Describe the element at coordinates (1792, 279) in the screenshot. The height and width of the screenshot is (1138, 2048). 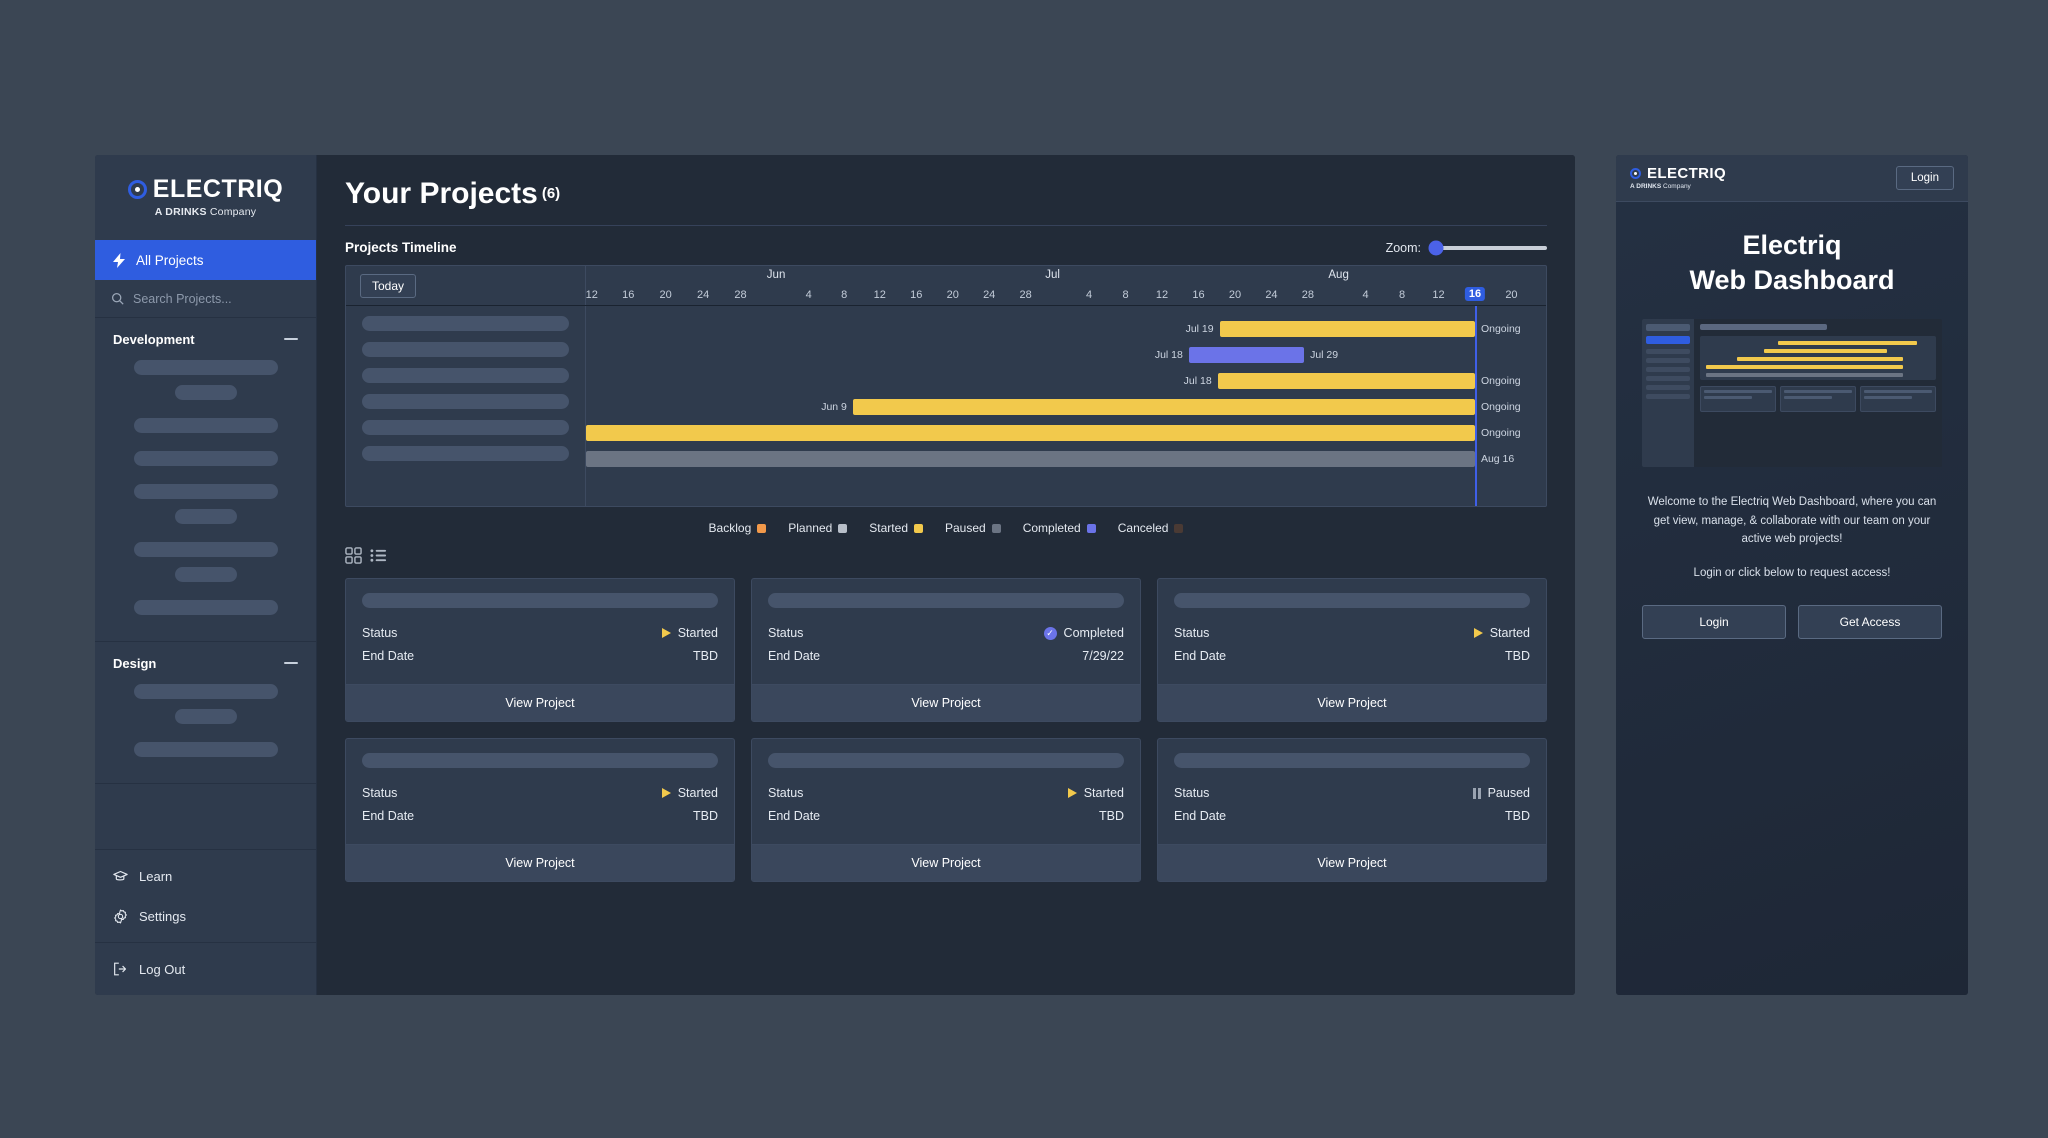
I see `promo-heading-line2: Web Dashboard` at that location.